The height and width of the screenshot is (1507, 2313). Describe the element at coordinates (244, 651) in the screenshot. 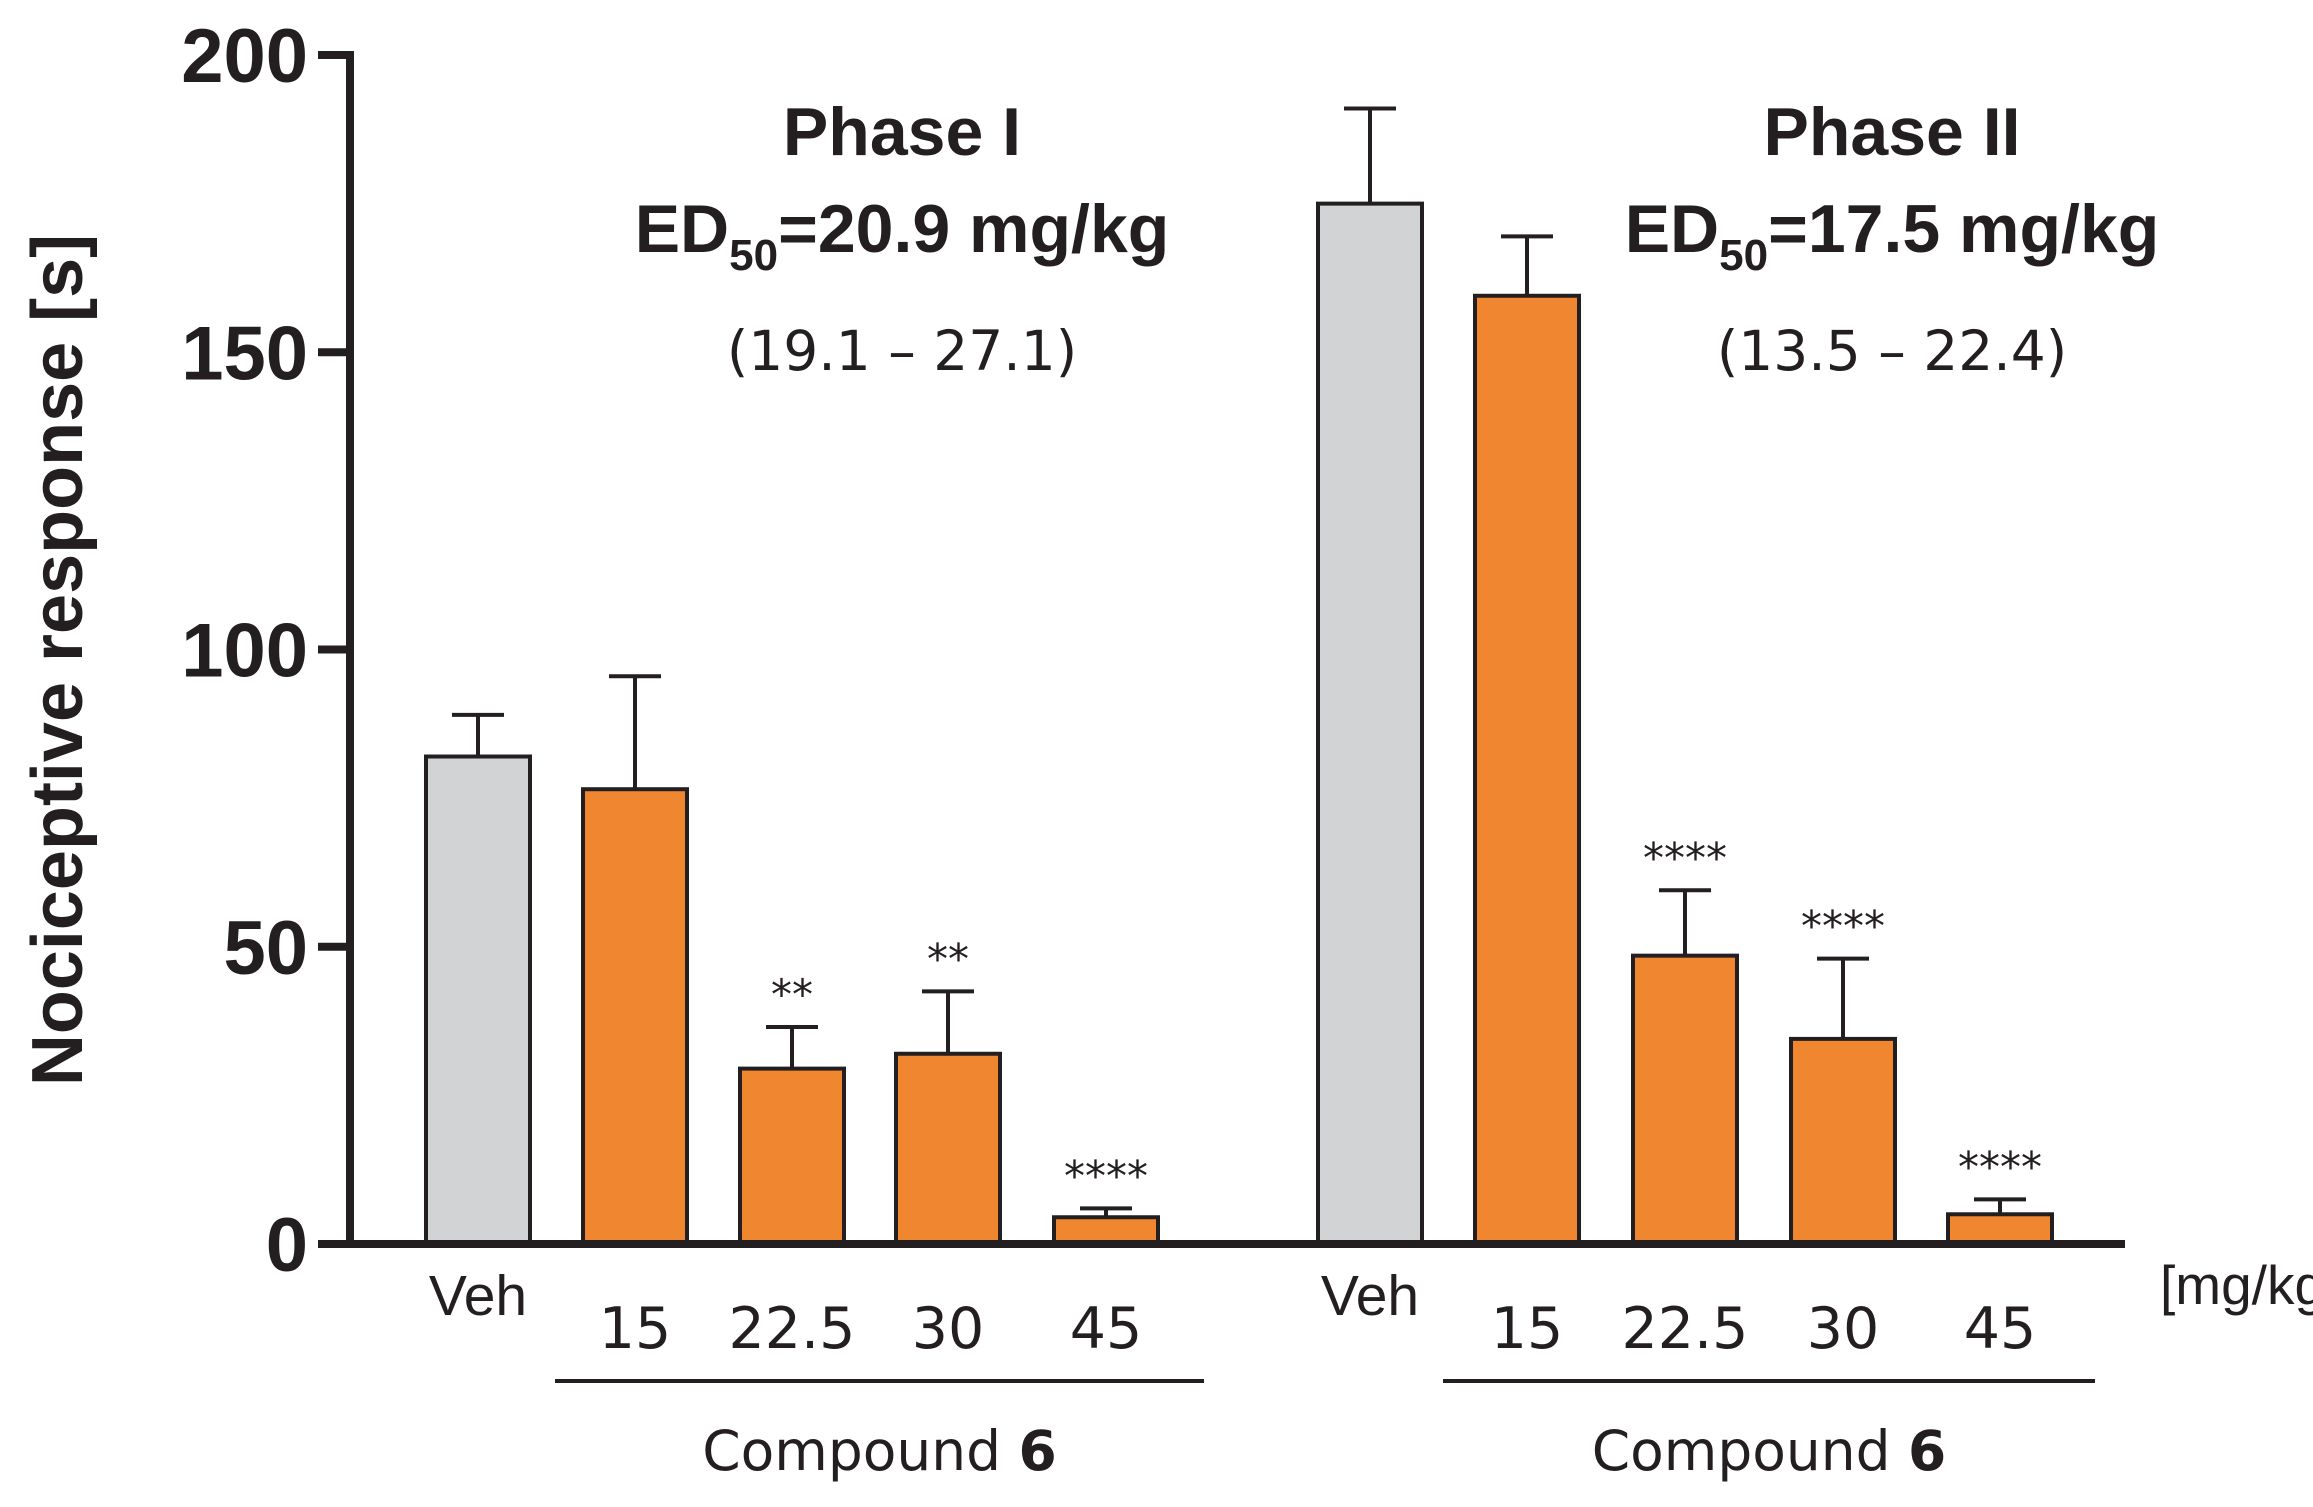

I see `y-tick-label: 100` at that location.